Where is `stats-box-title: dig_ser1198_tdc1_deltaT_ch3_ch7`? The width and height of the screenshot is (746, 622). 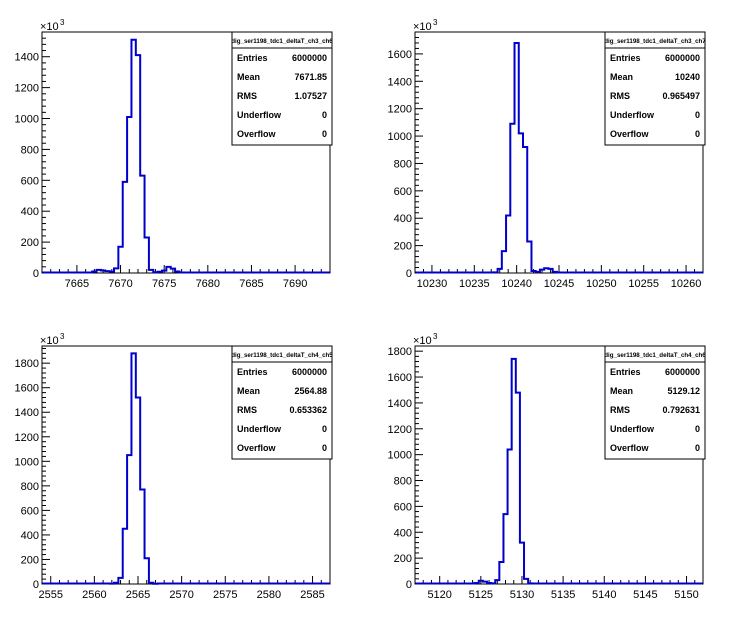
stats-box-title: dig_ser1198_tdc1_deltaT_ch3_ch7 is located at coordinates (655, 41).